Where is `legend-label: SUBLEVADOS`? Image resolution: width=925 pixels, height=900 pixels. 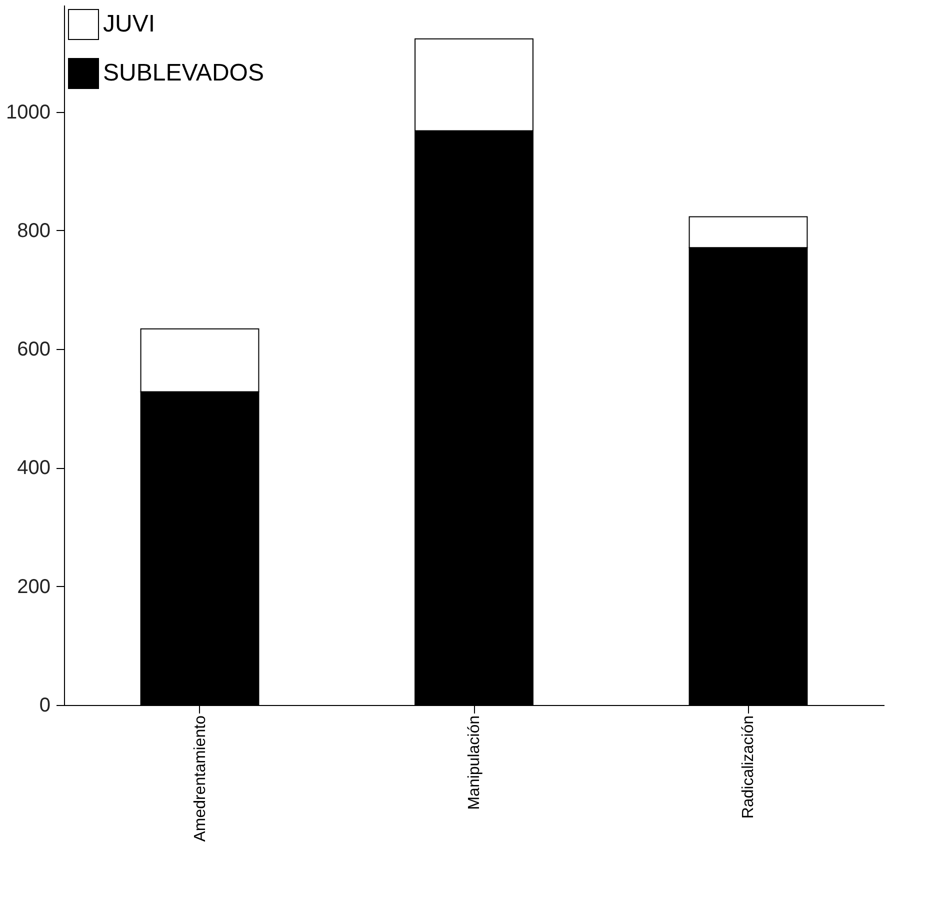 legend-label: SUBLEVADOS is located at coordinates (183, 73).